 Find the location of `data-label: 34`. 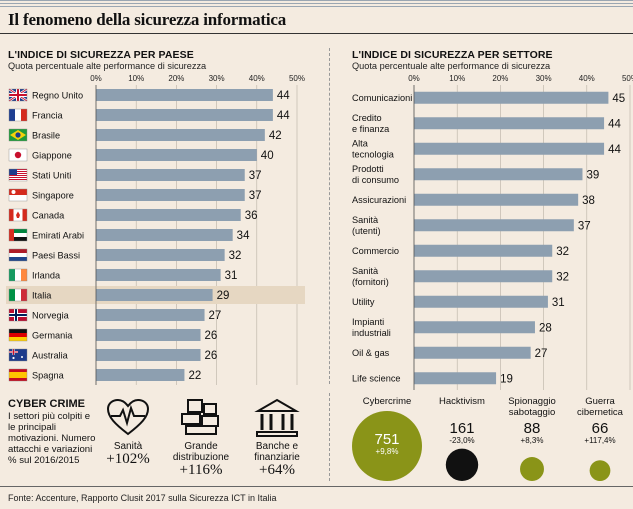

data-label: 34 is located at coordinates (243, 236).